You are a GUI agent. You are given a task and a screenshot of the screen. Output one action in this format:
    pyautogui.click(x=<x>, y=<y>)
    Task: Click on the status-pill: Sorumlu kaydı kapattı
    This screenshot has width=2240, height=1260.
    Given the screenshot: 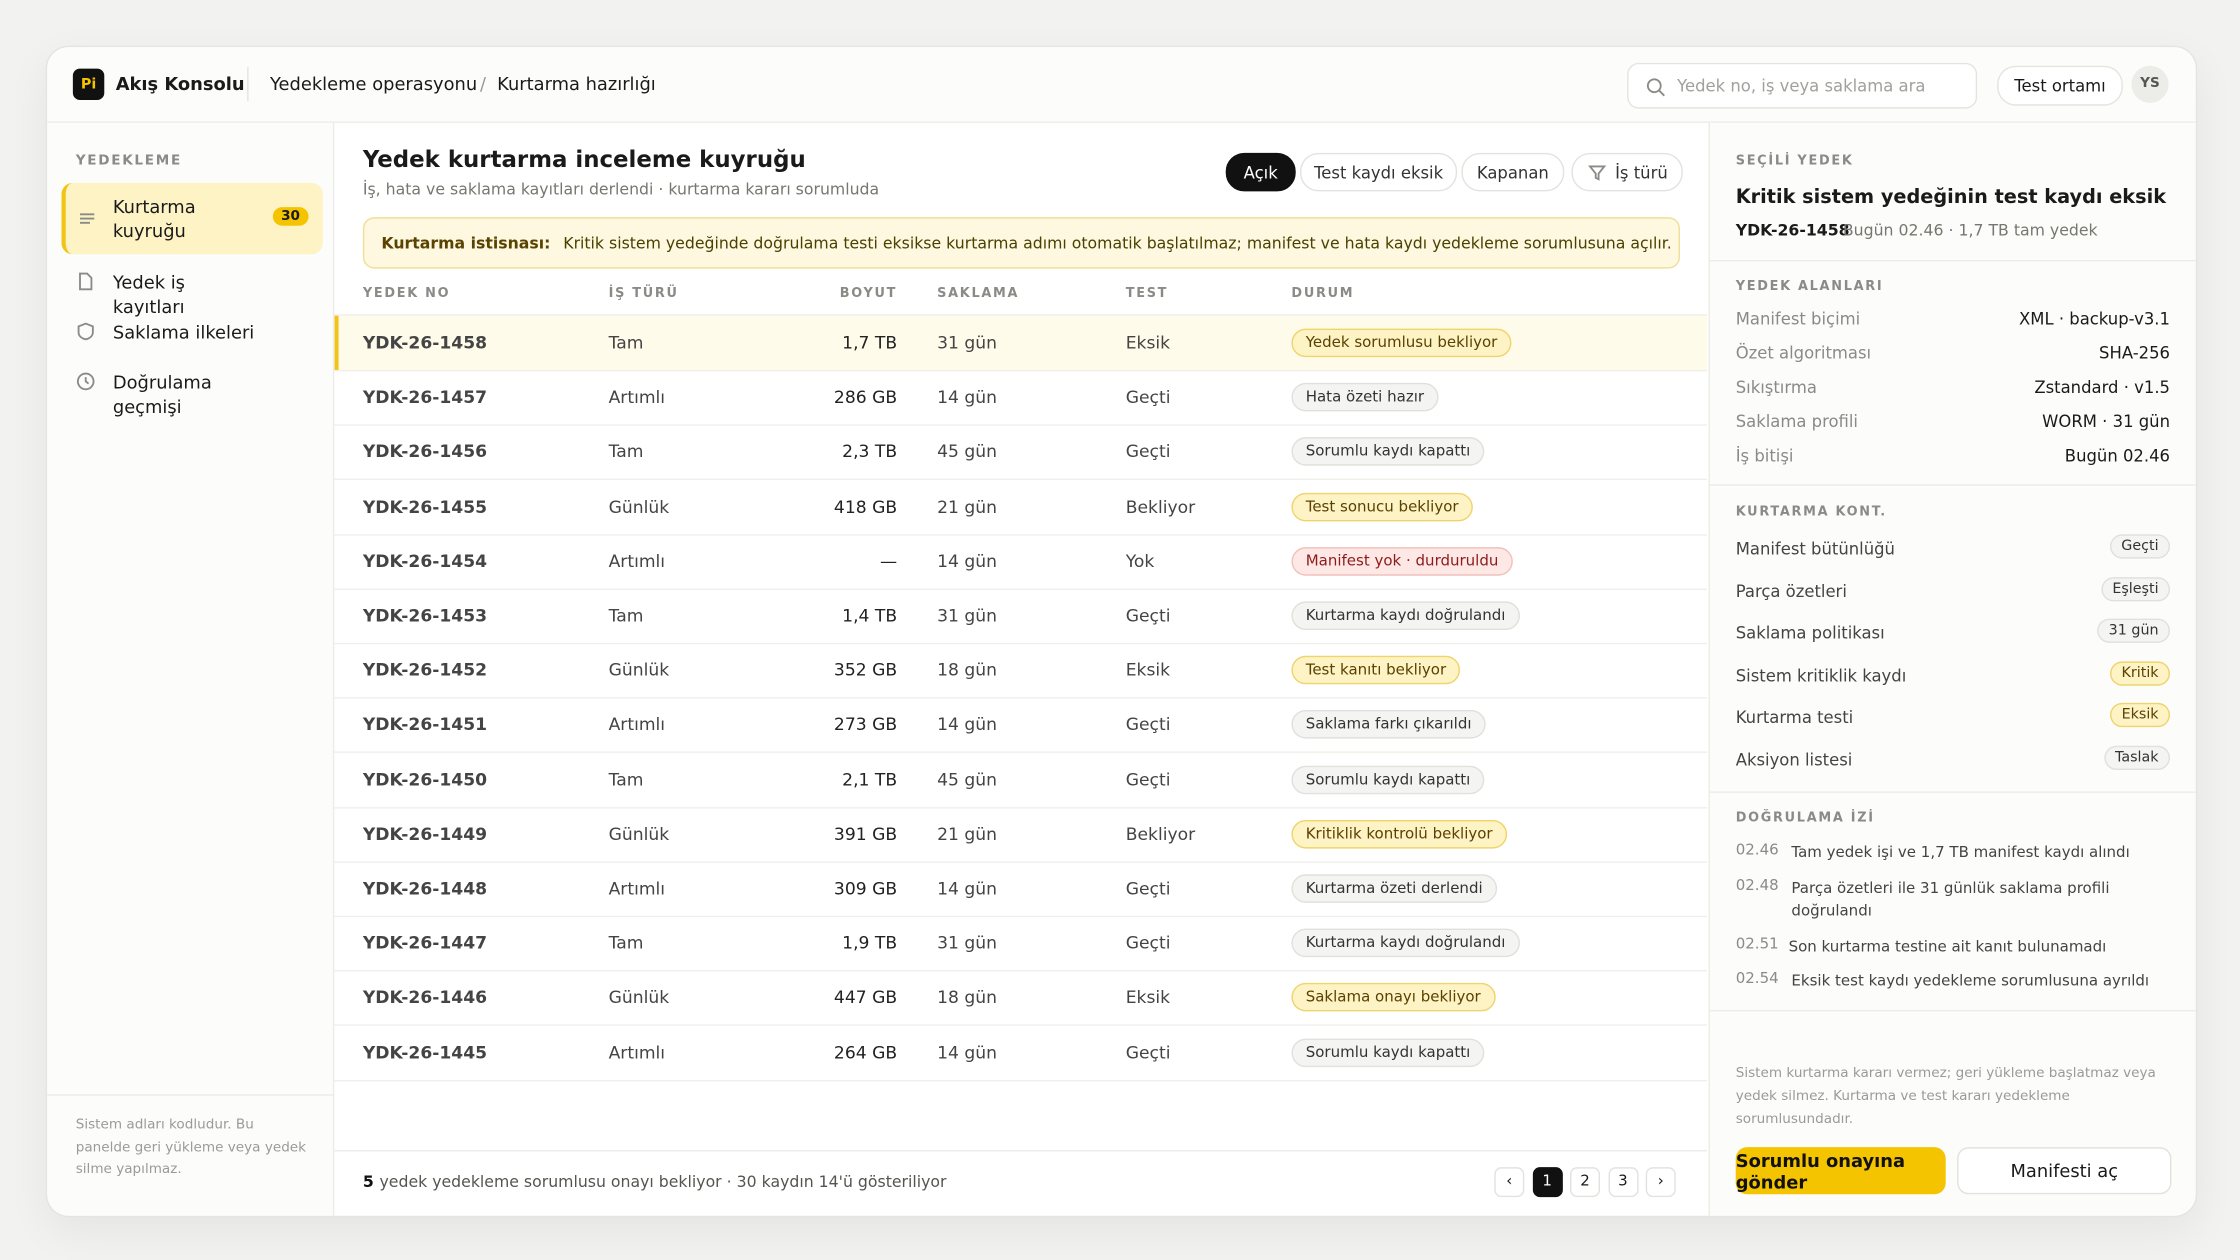 What is the action you would take?
    pyautogui.click(x=1388, y=779)
    